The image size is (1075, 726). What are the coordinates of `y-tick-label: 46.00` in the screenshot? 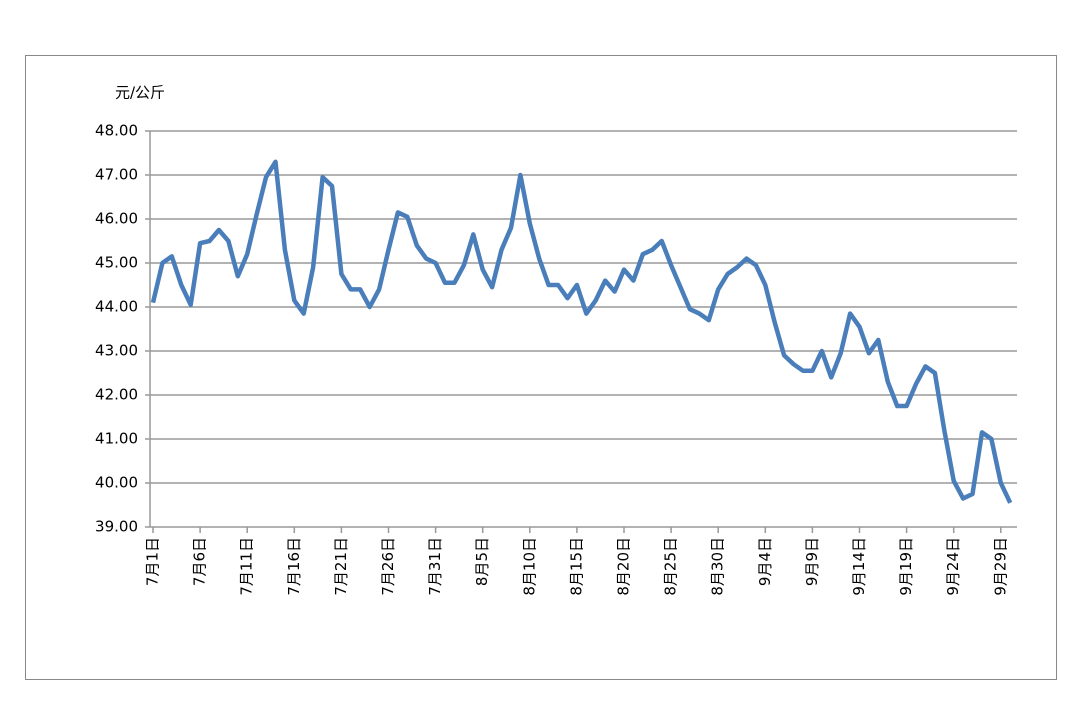 It's located at (116, 219).